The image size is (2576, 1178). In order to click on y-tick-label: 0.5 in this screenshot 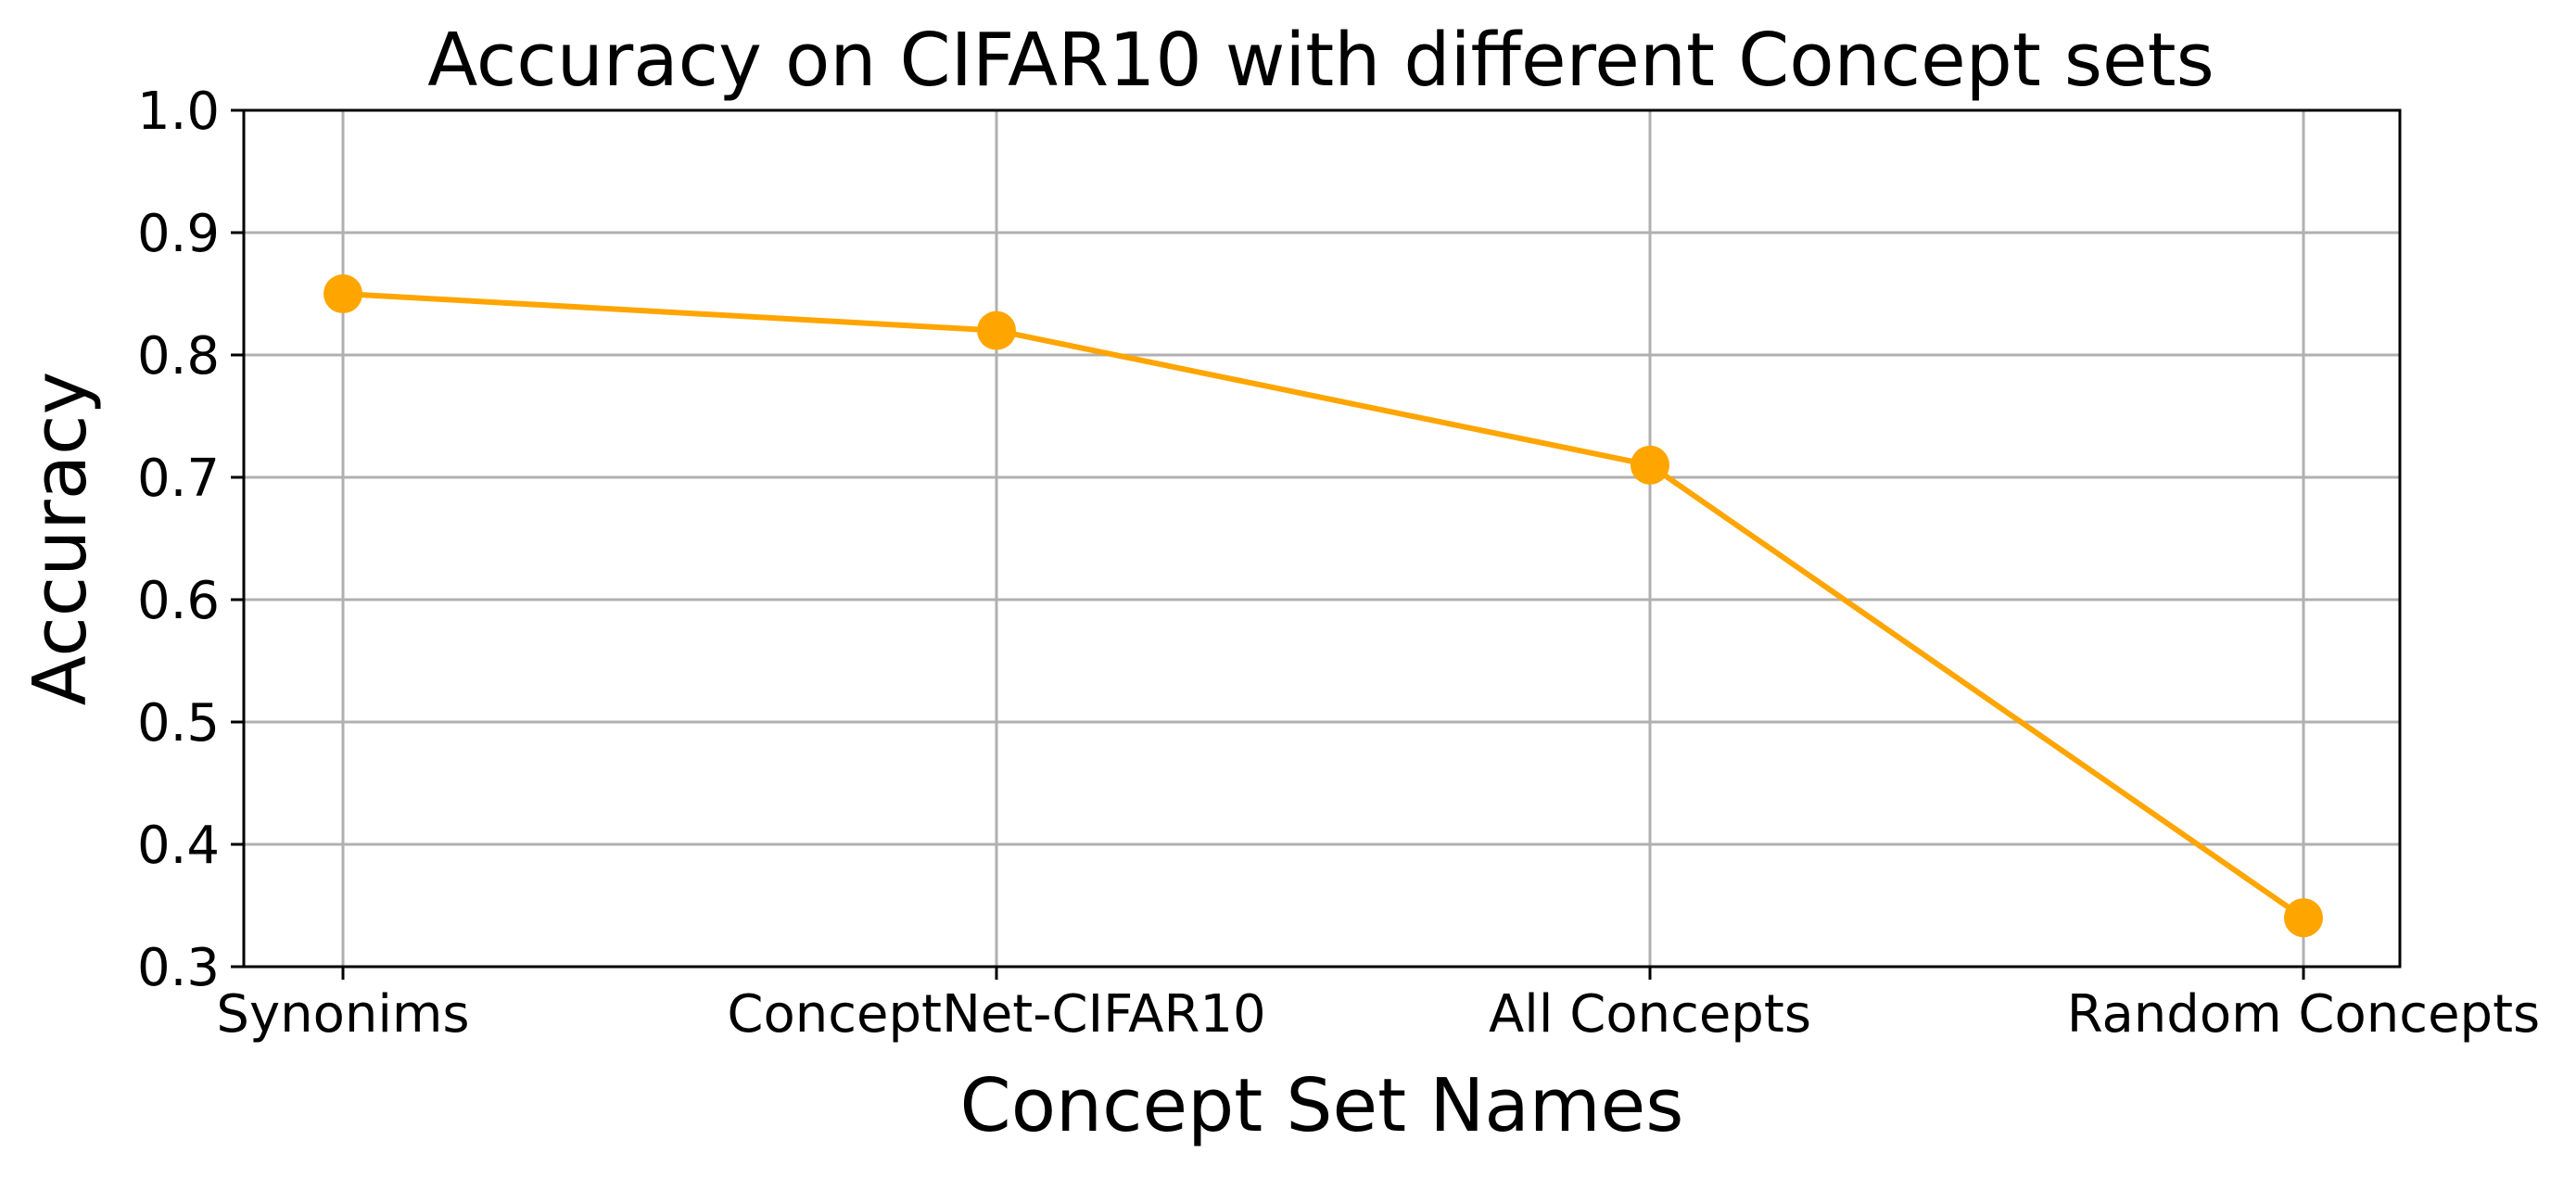, I will do `click(178, 723)`.